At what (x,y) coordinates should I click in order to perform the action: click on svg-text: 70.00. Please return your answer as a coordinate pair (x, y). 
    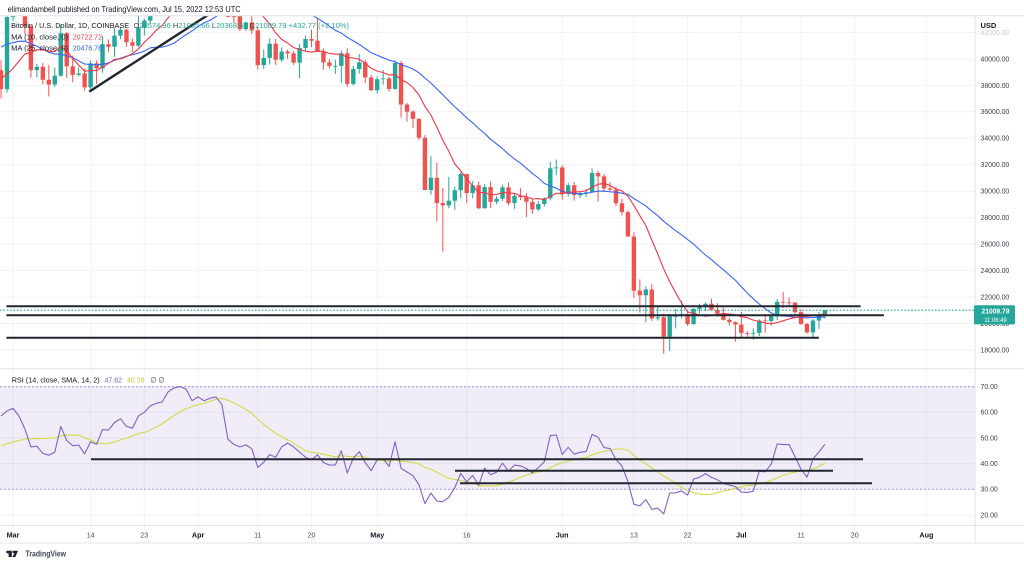
    Looking at the image, I should click on (989, 387).